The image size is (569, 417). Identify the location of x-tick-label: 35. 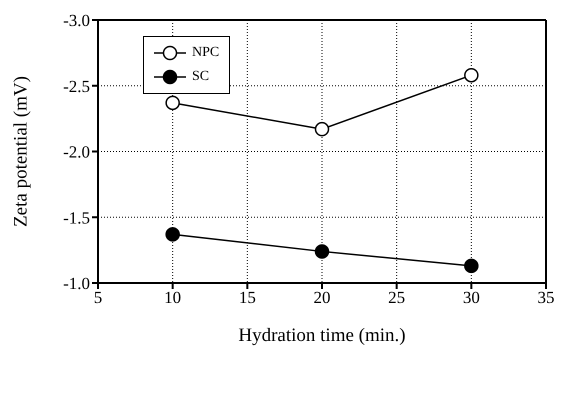
(546, 298).